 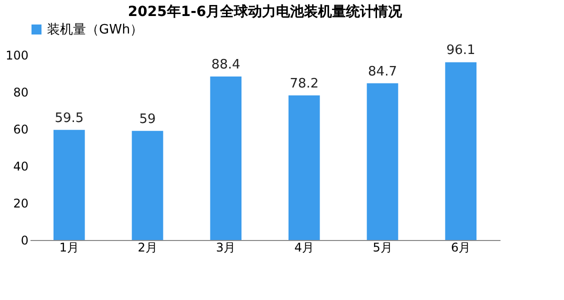 I want to click on data-label: 78.2, so click(x=304, y=84).